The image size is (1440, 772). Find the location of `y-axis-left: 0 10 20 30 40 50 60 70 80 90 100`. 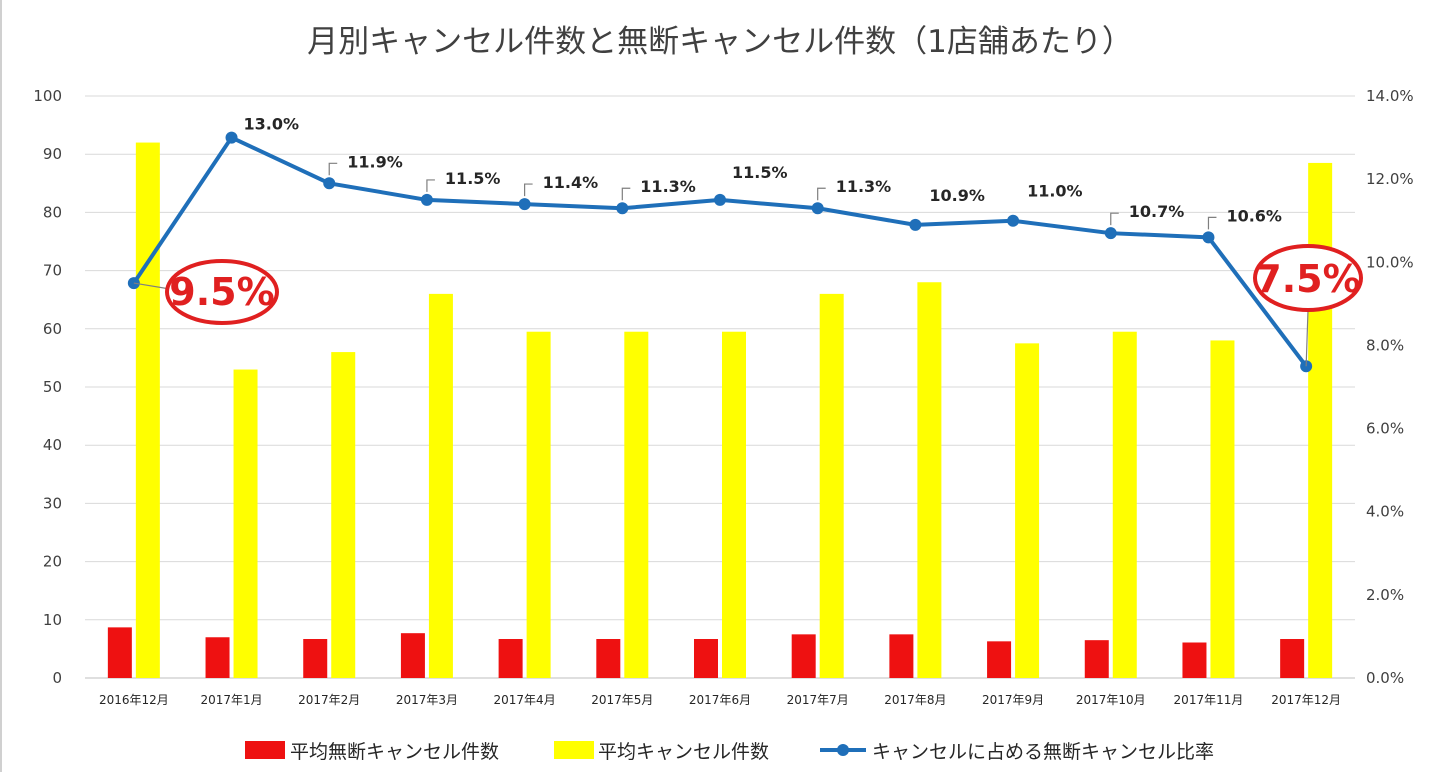

y-axis-left: 0 10 20 30 40 50 60 70 80 90 100 is located at coordinates (47, 387).